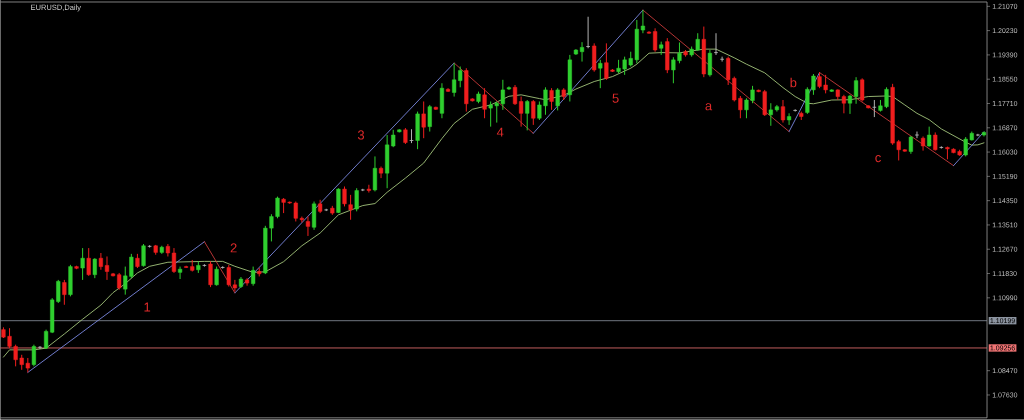  Describe the element at coordinates (793, 82) in the screenshot. I see `annotation: b` at that location.